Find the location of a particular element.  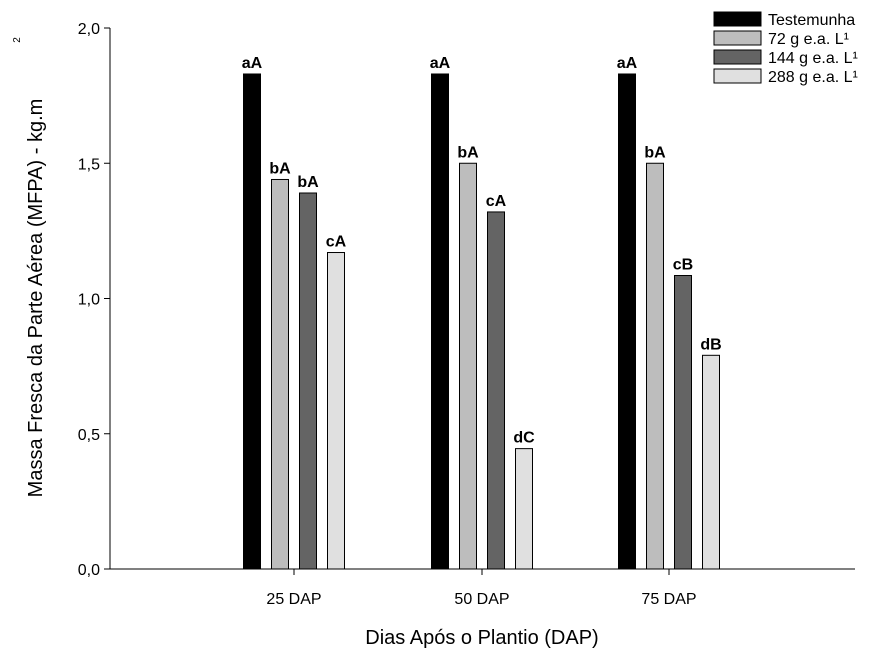

y-tick-label: 1,0 is located at coordinates (89, 300).